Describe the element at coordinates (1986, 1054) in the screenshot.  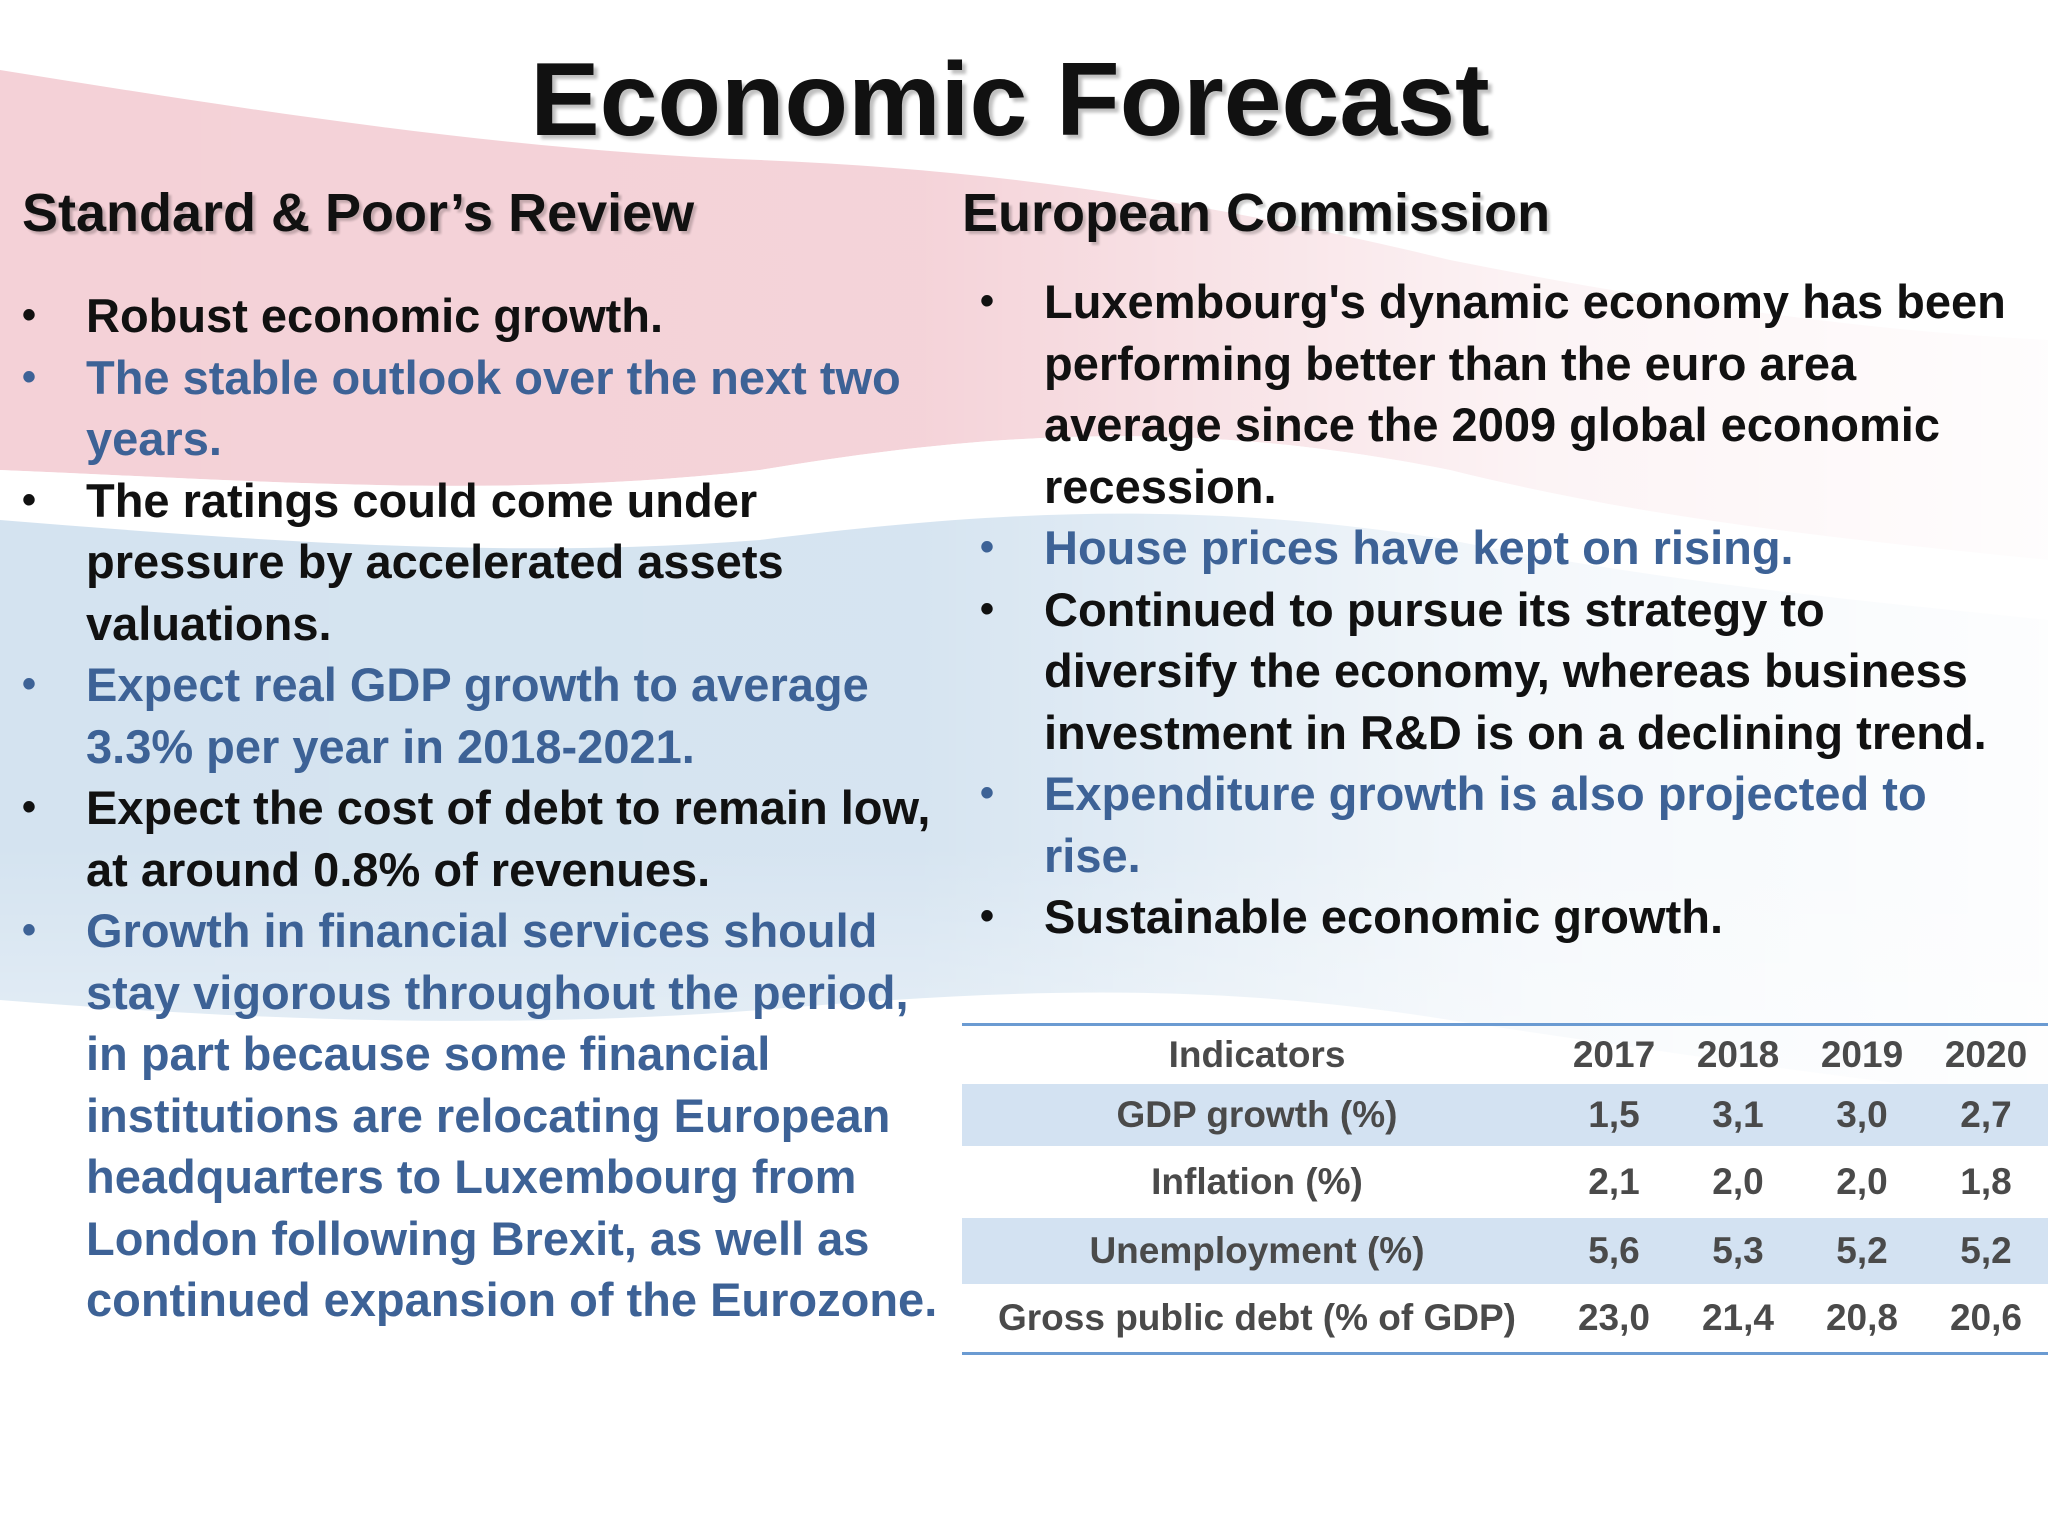
I see `column-header-2020: 2020` at that location.